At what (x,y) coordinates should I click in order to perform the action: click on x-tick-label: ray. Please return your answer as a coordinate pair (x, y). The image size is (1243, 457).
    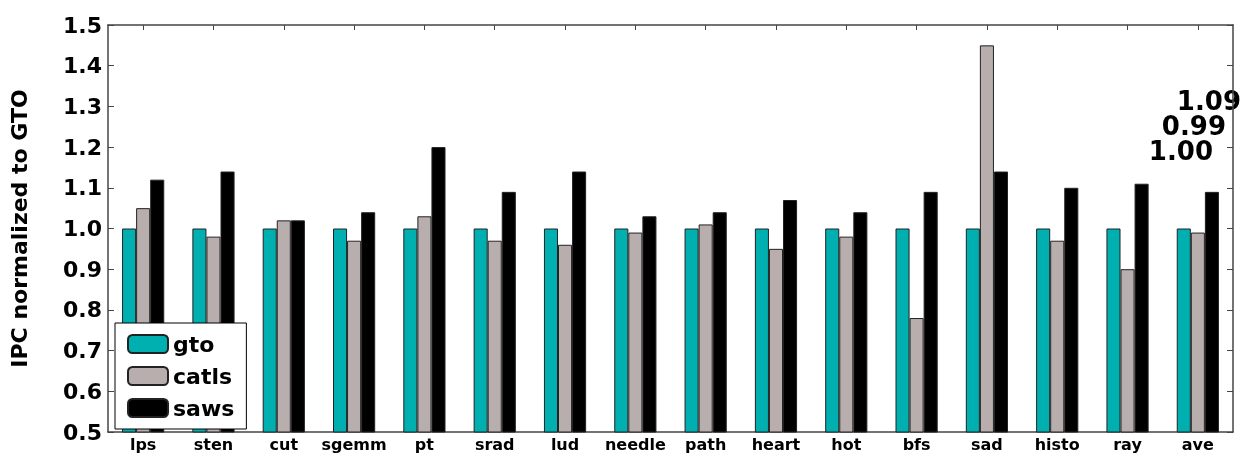
    Looking at the image, I should click on (1128, 444).